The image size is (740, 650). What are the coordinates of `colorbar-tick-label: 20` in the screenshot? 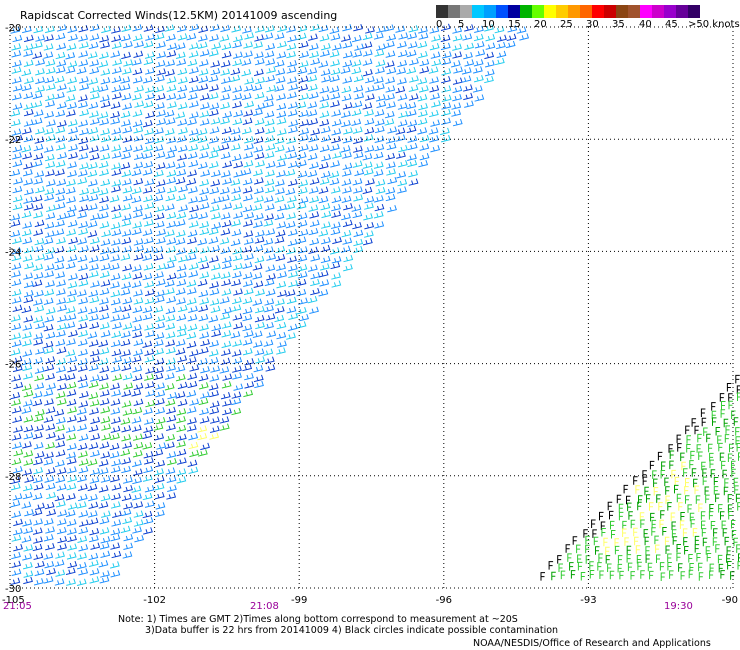 It's located at (540, 24).